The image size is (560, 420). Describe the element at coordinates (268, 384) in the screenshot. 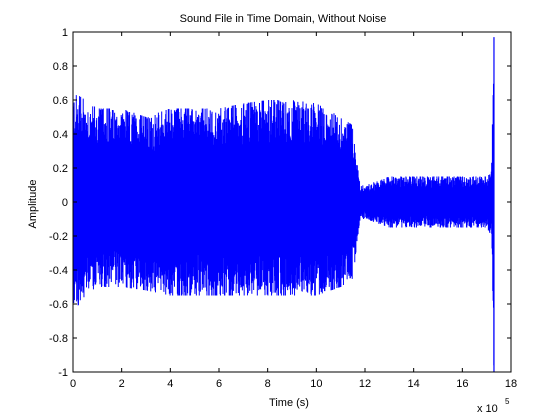

I see `x-tick-label: 8` at that location.